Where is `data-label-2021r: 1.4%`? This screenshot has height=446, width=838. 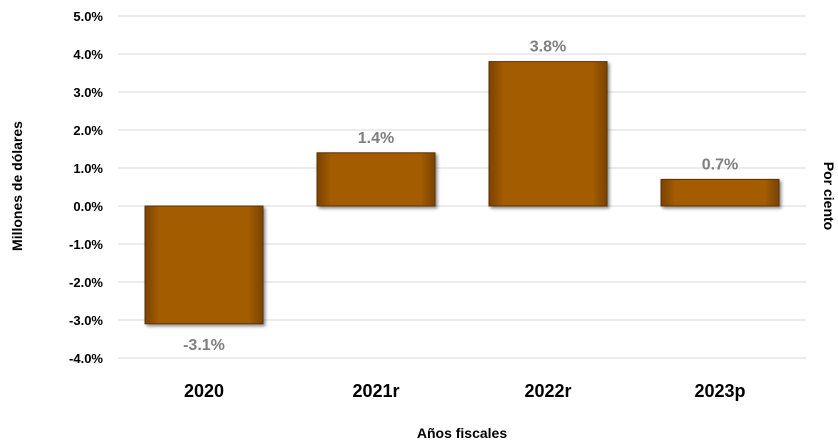 data-label-2021r: 1.4% is located at coordinates (376, 138).